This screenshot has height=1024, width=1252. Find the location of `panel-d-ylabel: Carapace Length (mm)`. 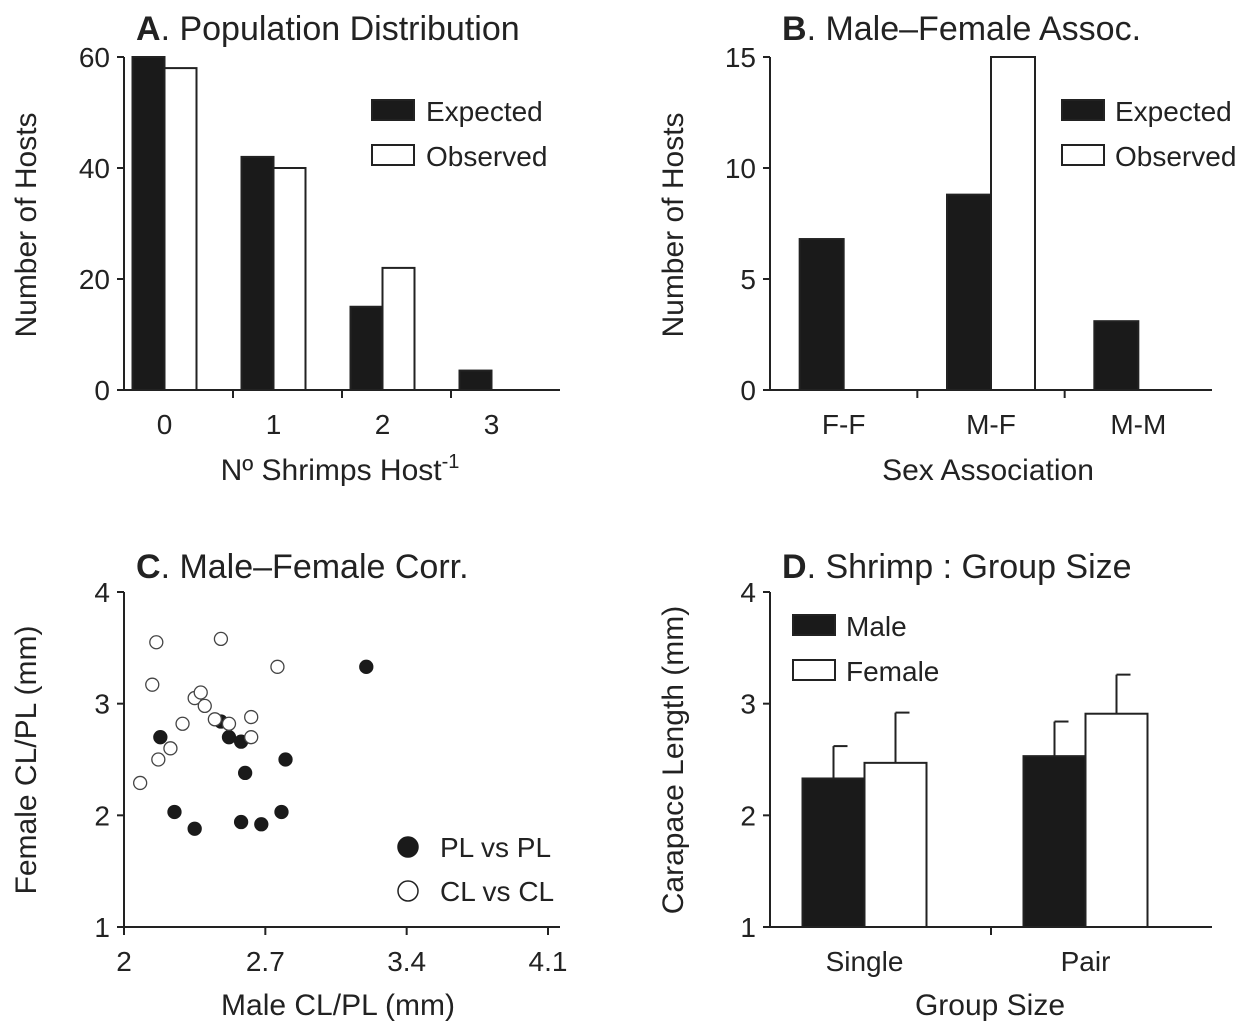

panel-d-ylabel: Carapace Length (mm) is located at coordinates (673, 760).